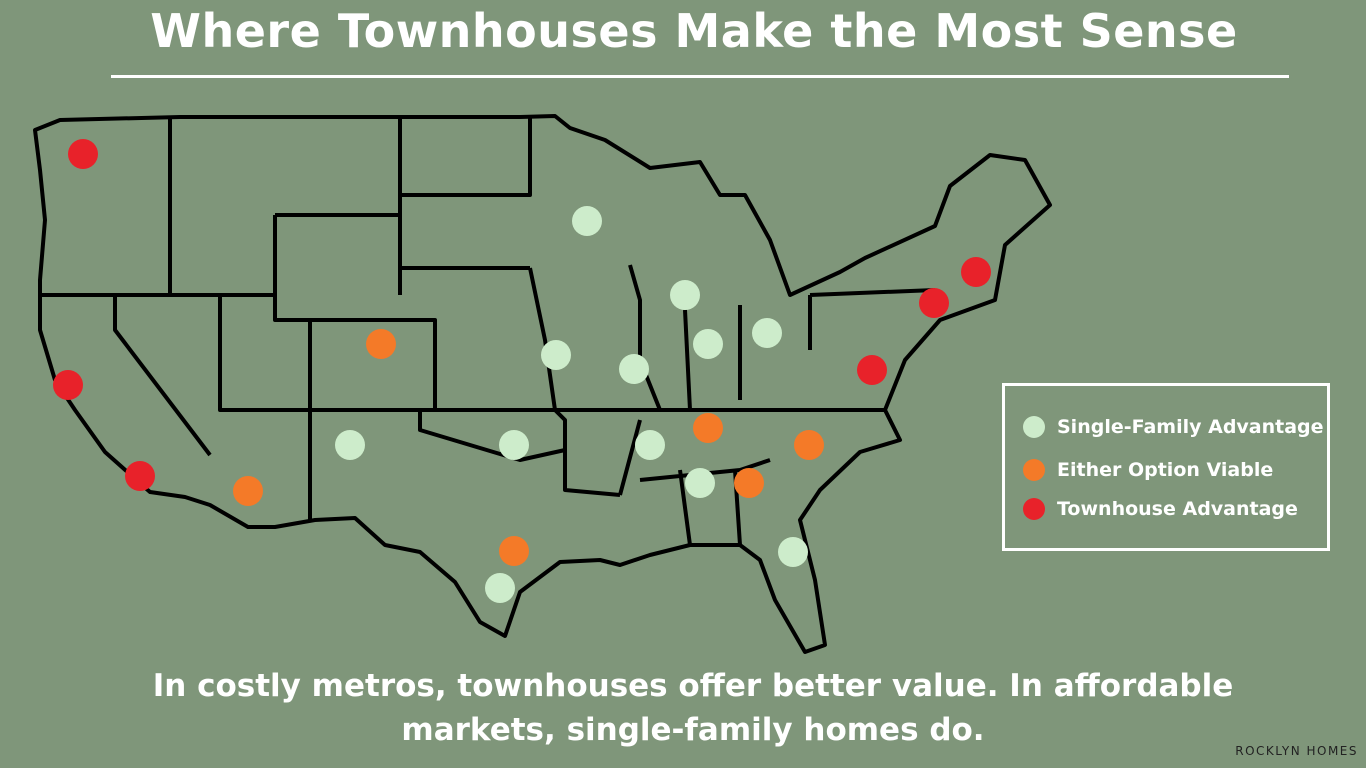 This screenshot has height=768, width=1366. I want to click on title: Where Townhouses Make the Most Sense, so click(694, 31).